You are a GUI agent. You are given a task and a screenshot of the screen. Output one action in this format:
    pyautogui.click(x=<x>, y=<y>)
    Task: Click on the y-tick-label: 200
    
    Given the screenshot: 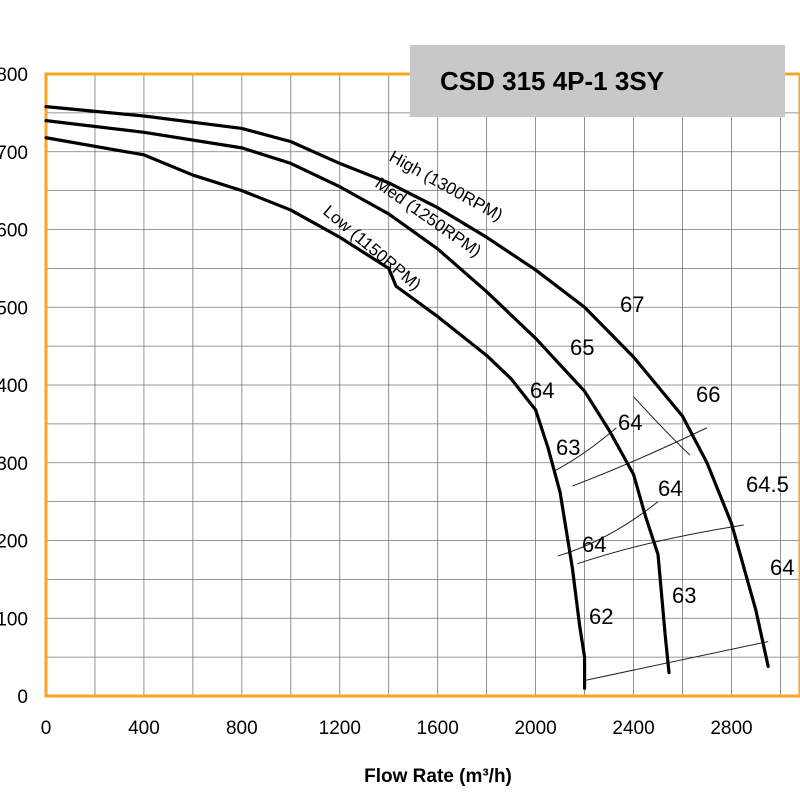 What is the action you would take?
    pyautogui.click(x=14, y=542)
    